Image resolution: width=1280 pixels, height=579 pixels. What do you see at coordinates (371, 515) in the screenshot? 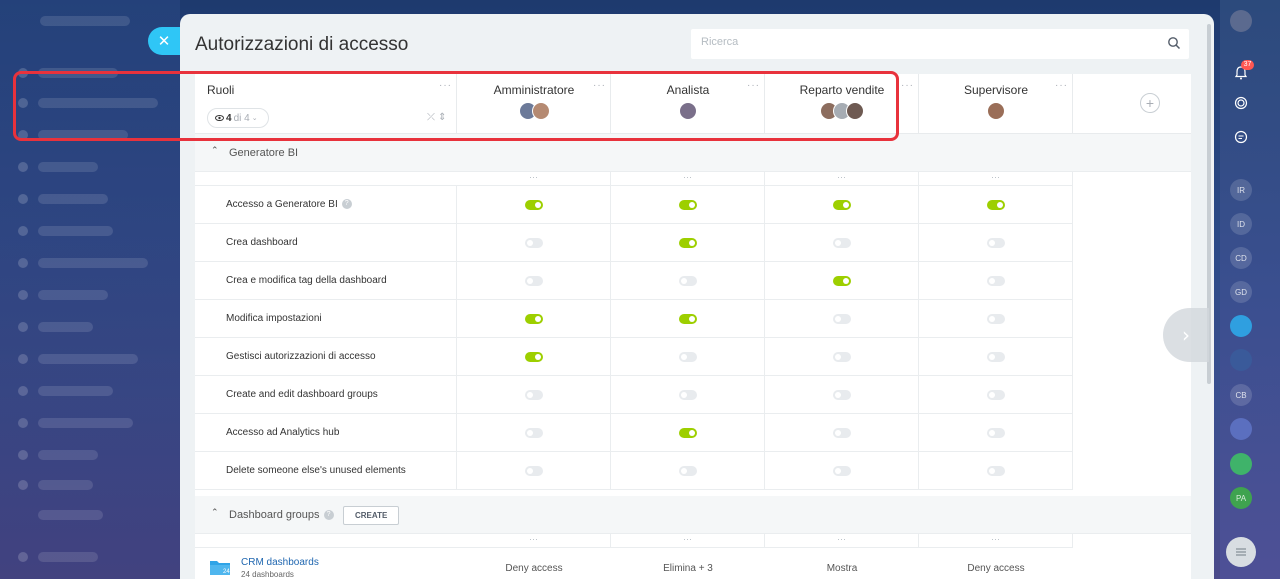
I see `create-button: CREATE` at bounding box center [371, 515].